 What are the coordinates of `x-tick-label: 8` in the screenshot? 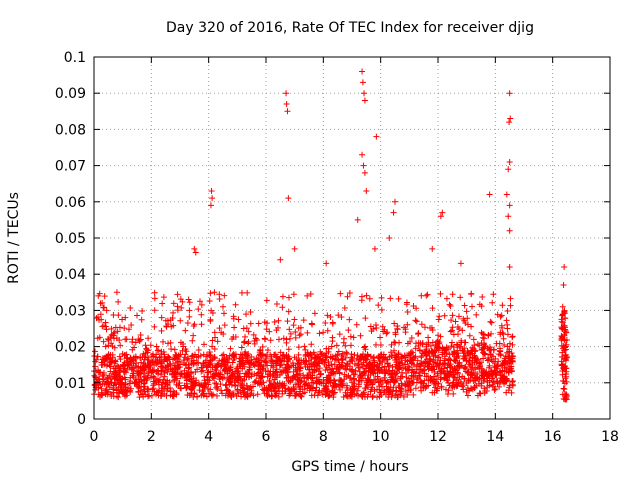 It's located at (323, 437).